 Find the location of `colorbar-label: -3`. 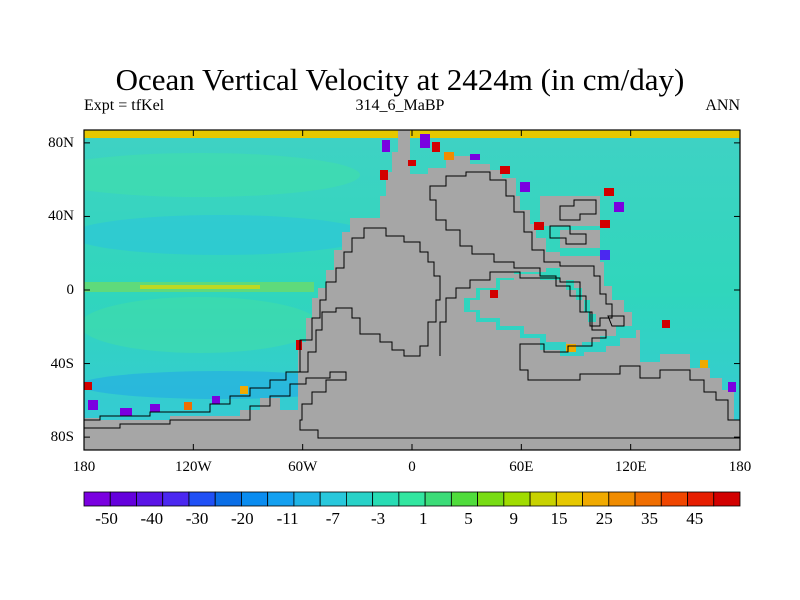

colorbar-label: -3 is located at coordinates (378, 518).